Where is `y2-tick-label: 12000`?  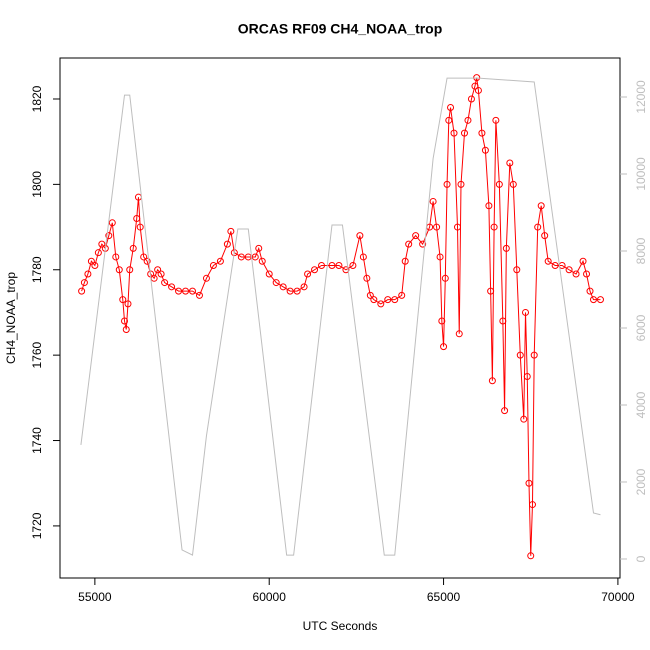 y2-tick-label: 12000 is located at coordinates (641, 97).